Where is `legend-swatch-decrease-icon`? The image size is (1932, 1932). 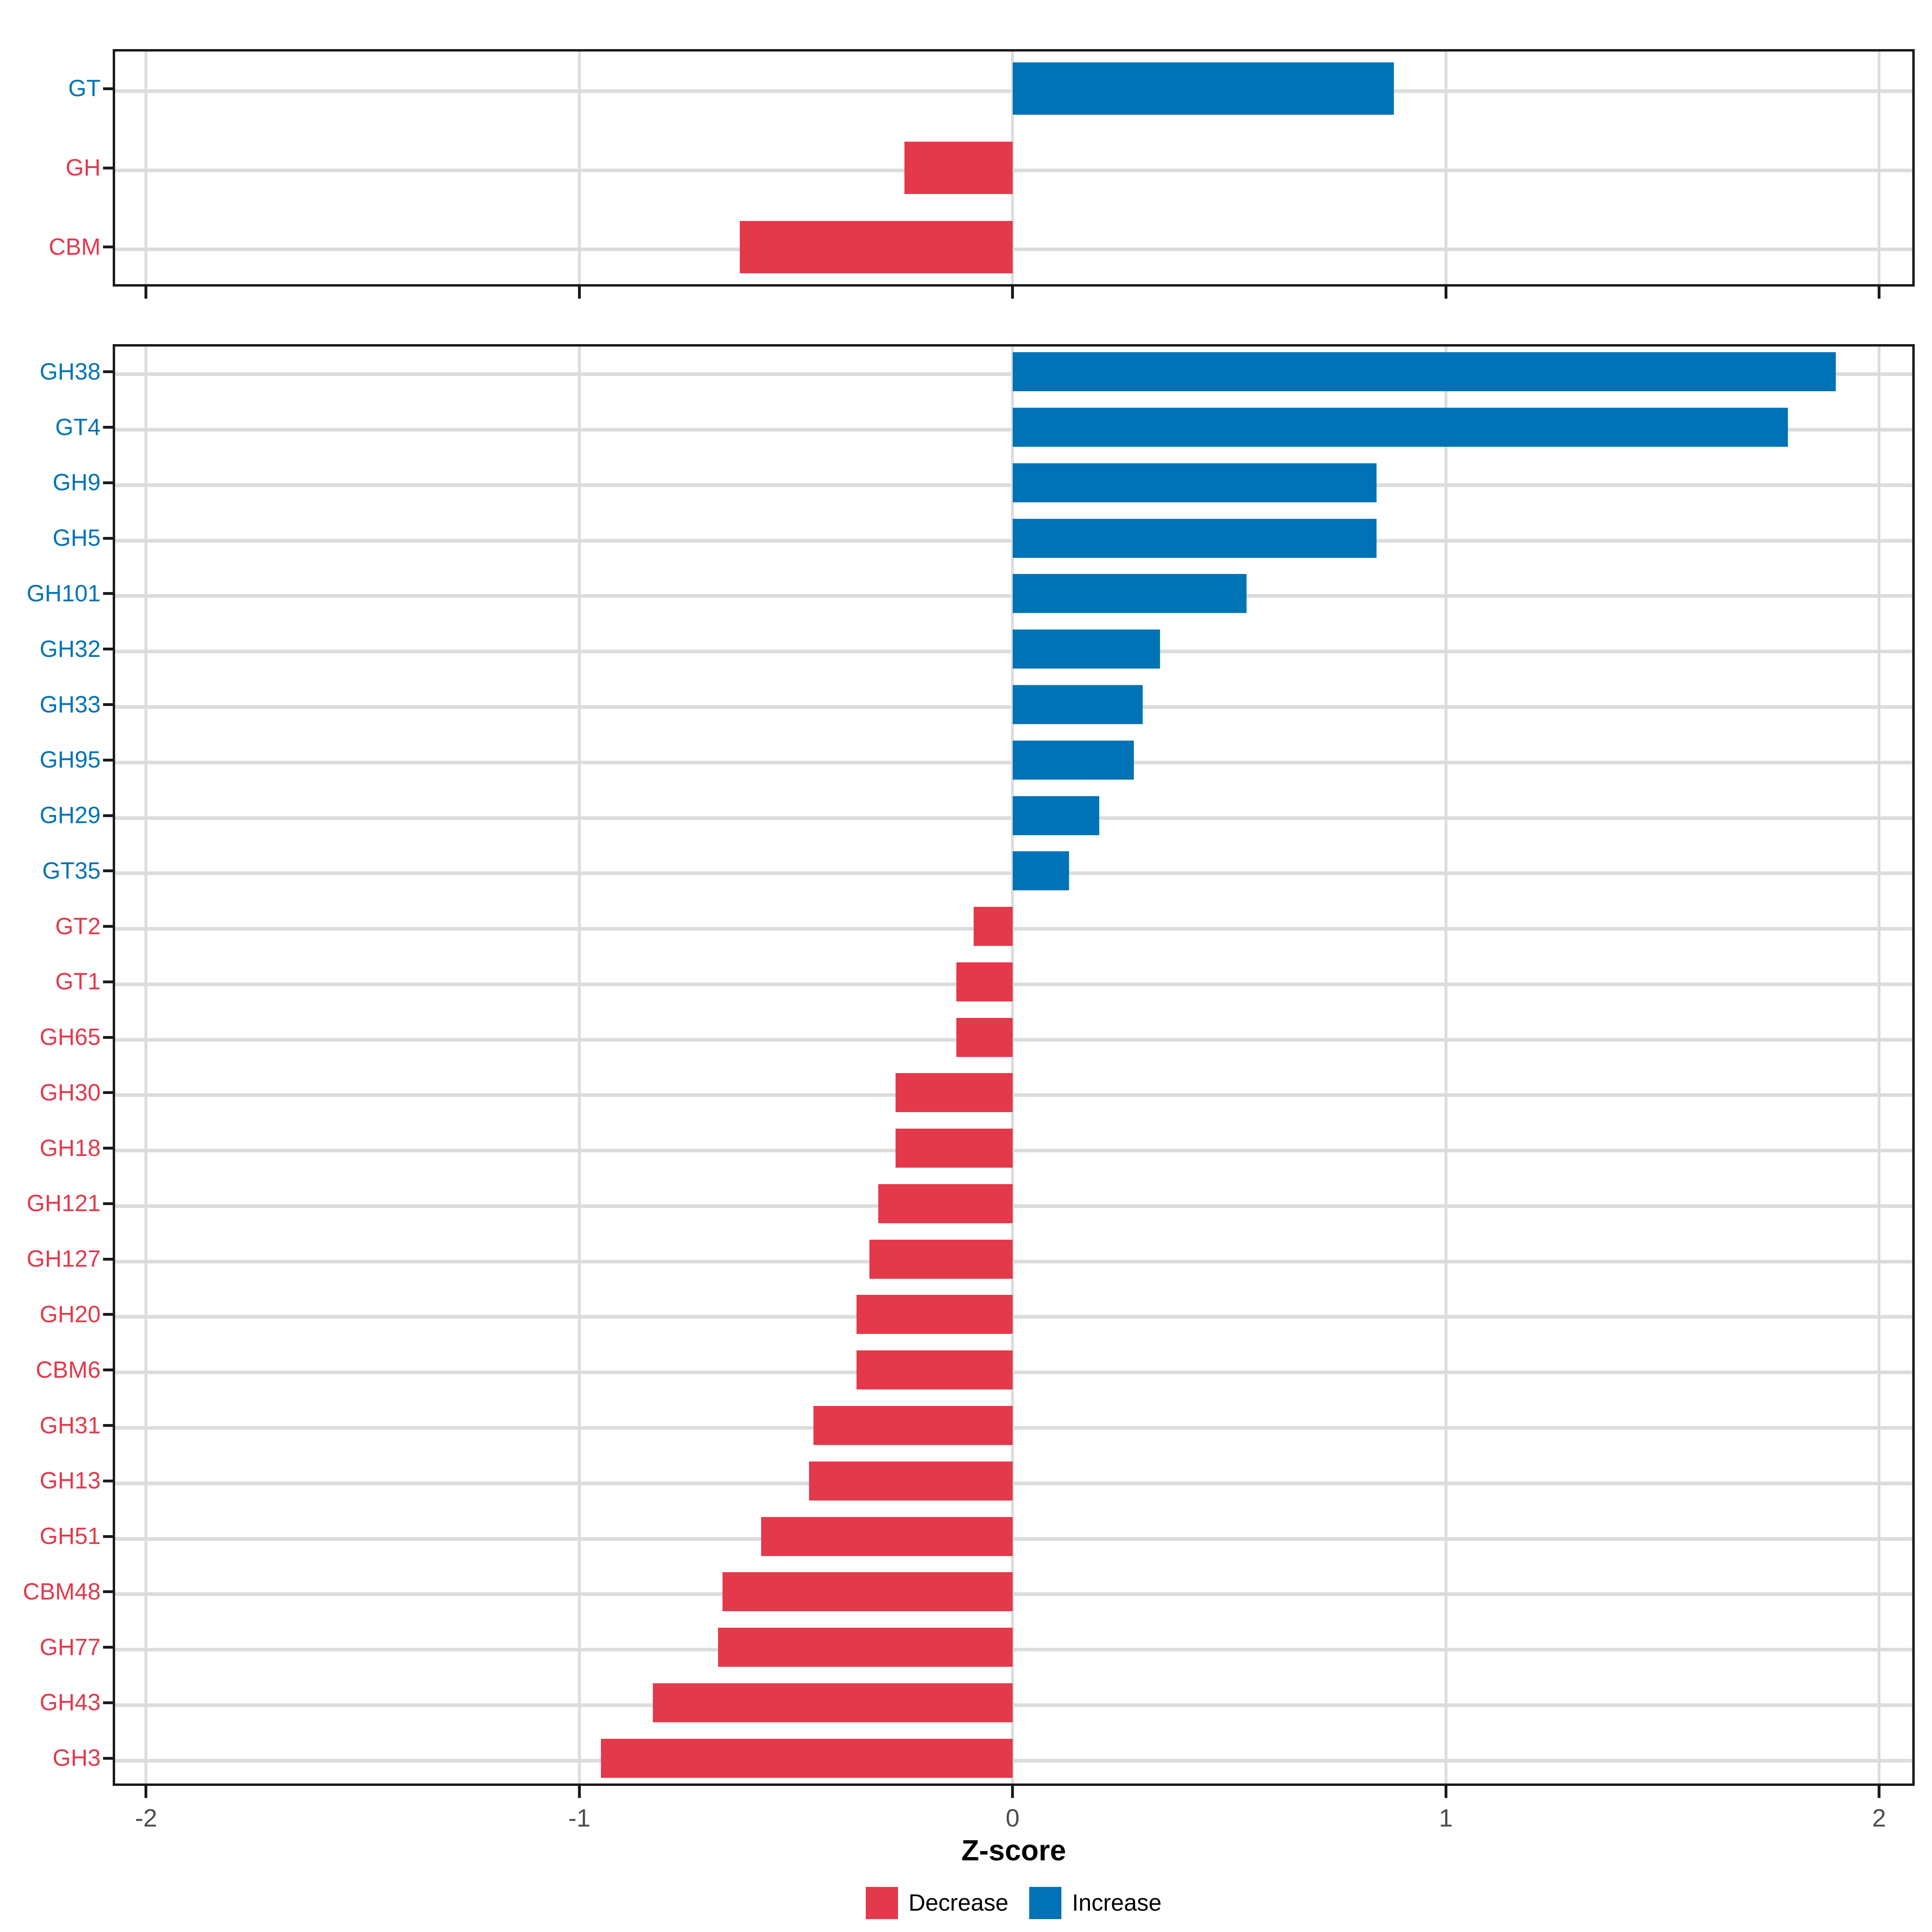
legend-swatch-decrease-icon is located at coordinates (882, 1903).